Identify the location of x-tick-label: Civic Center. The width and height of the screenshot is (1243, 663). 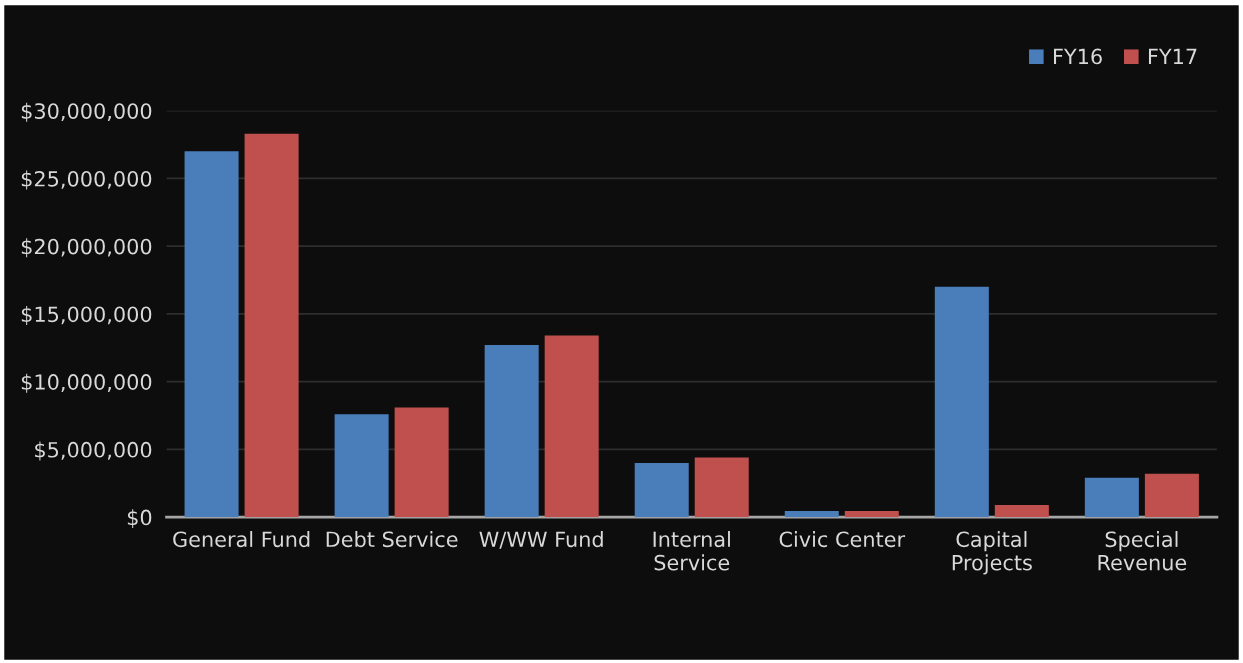
(842, 539).